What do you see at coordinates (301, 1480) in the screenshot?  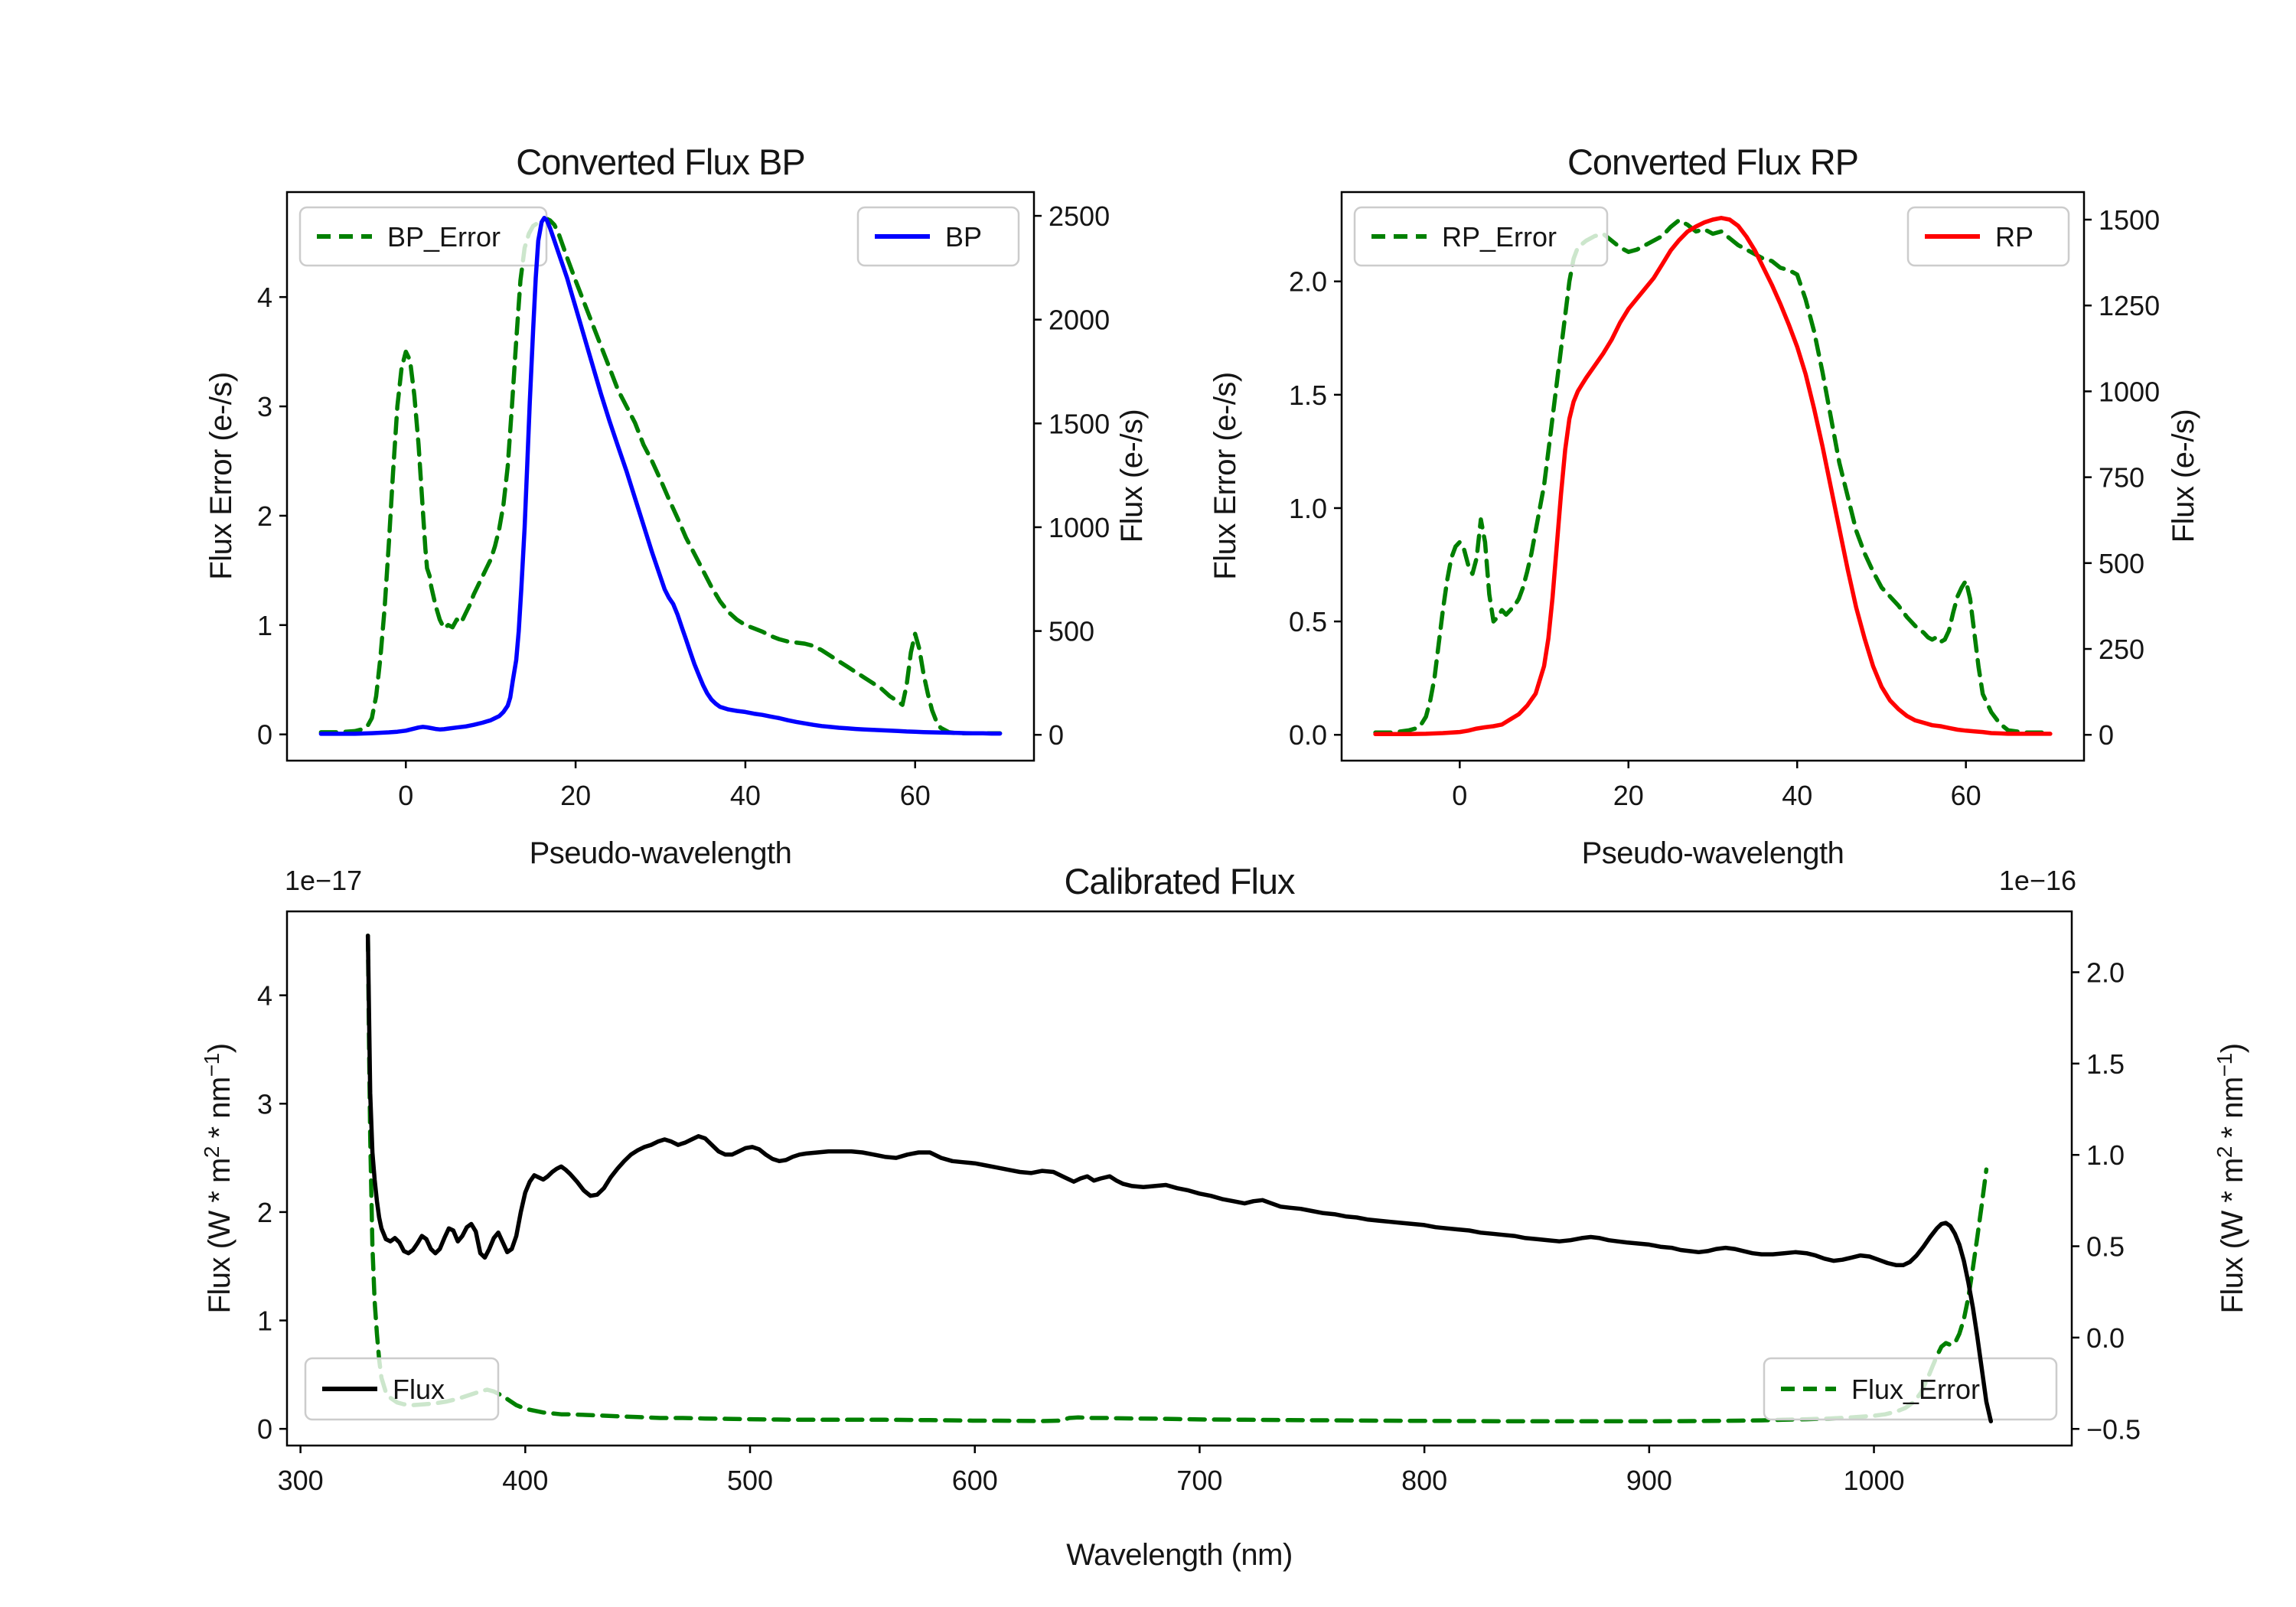 I see `x-tick-label: 300` at bounding box center [301, 1480].